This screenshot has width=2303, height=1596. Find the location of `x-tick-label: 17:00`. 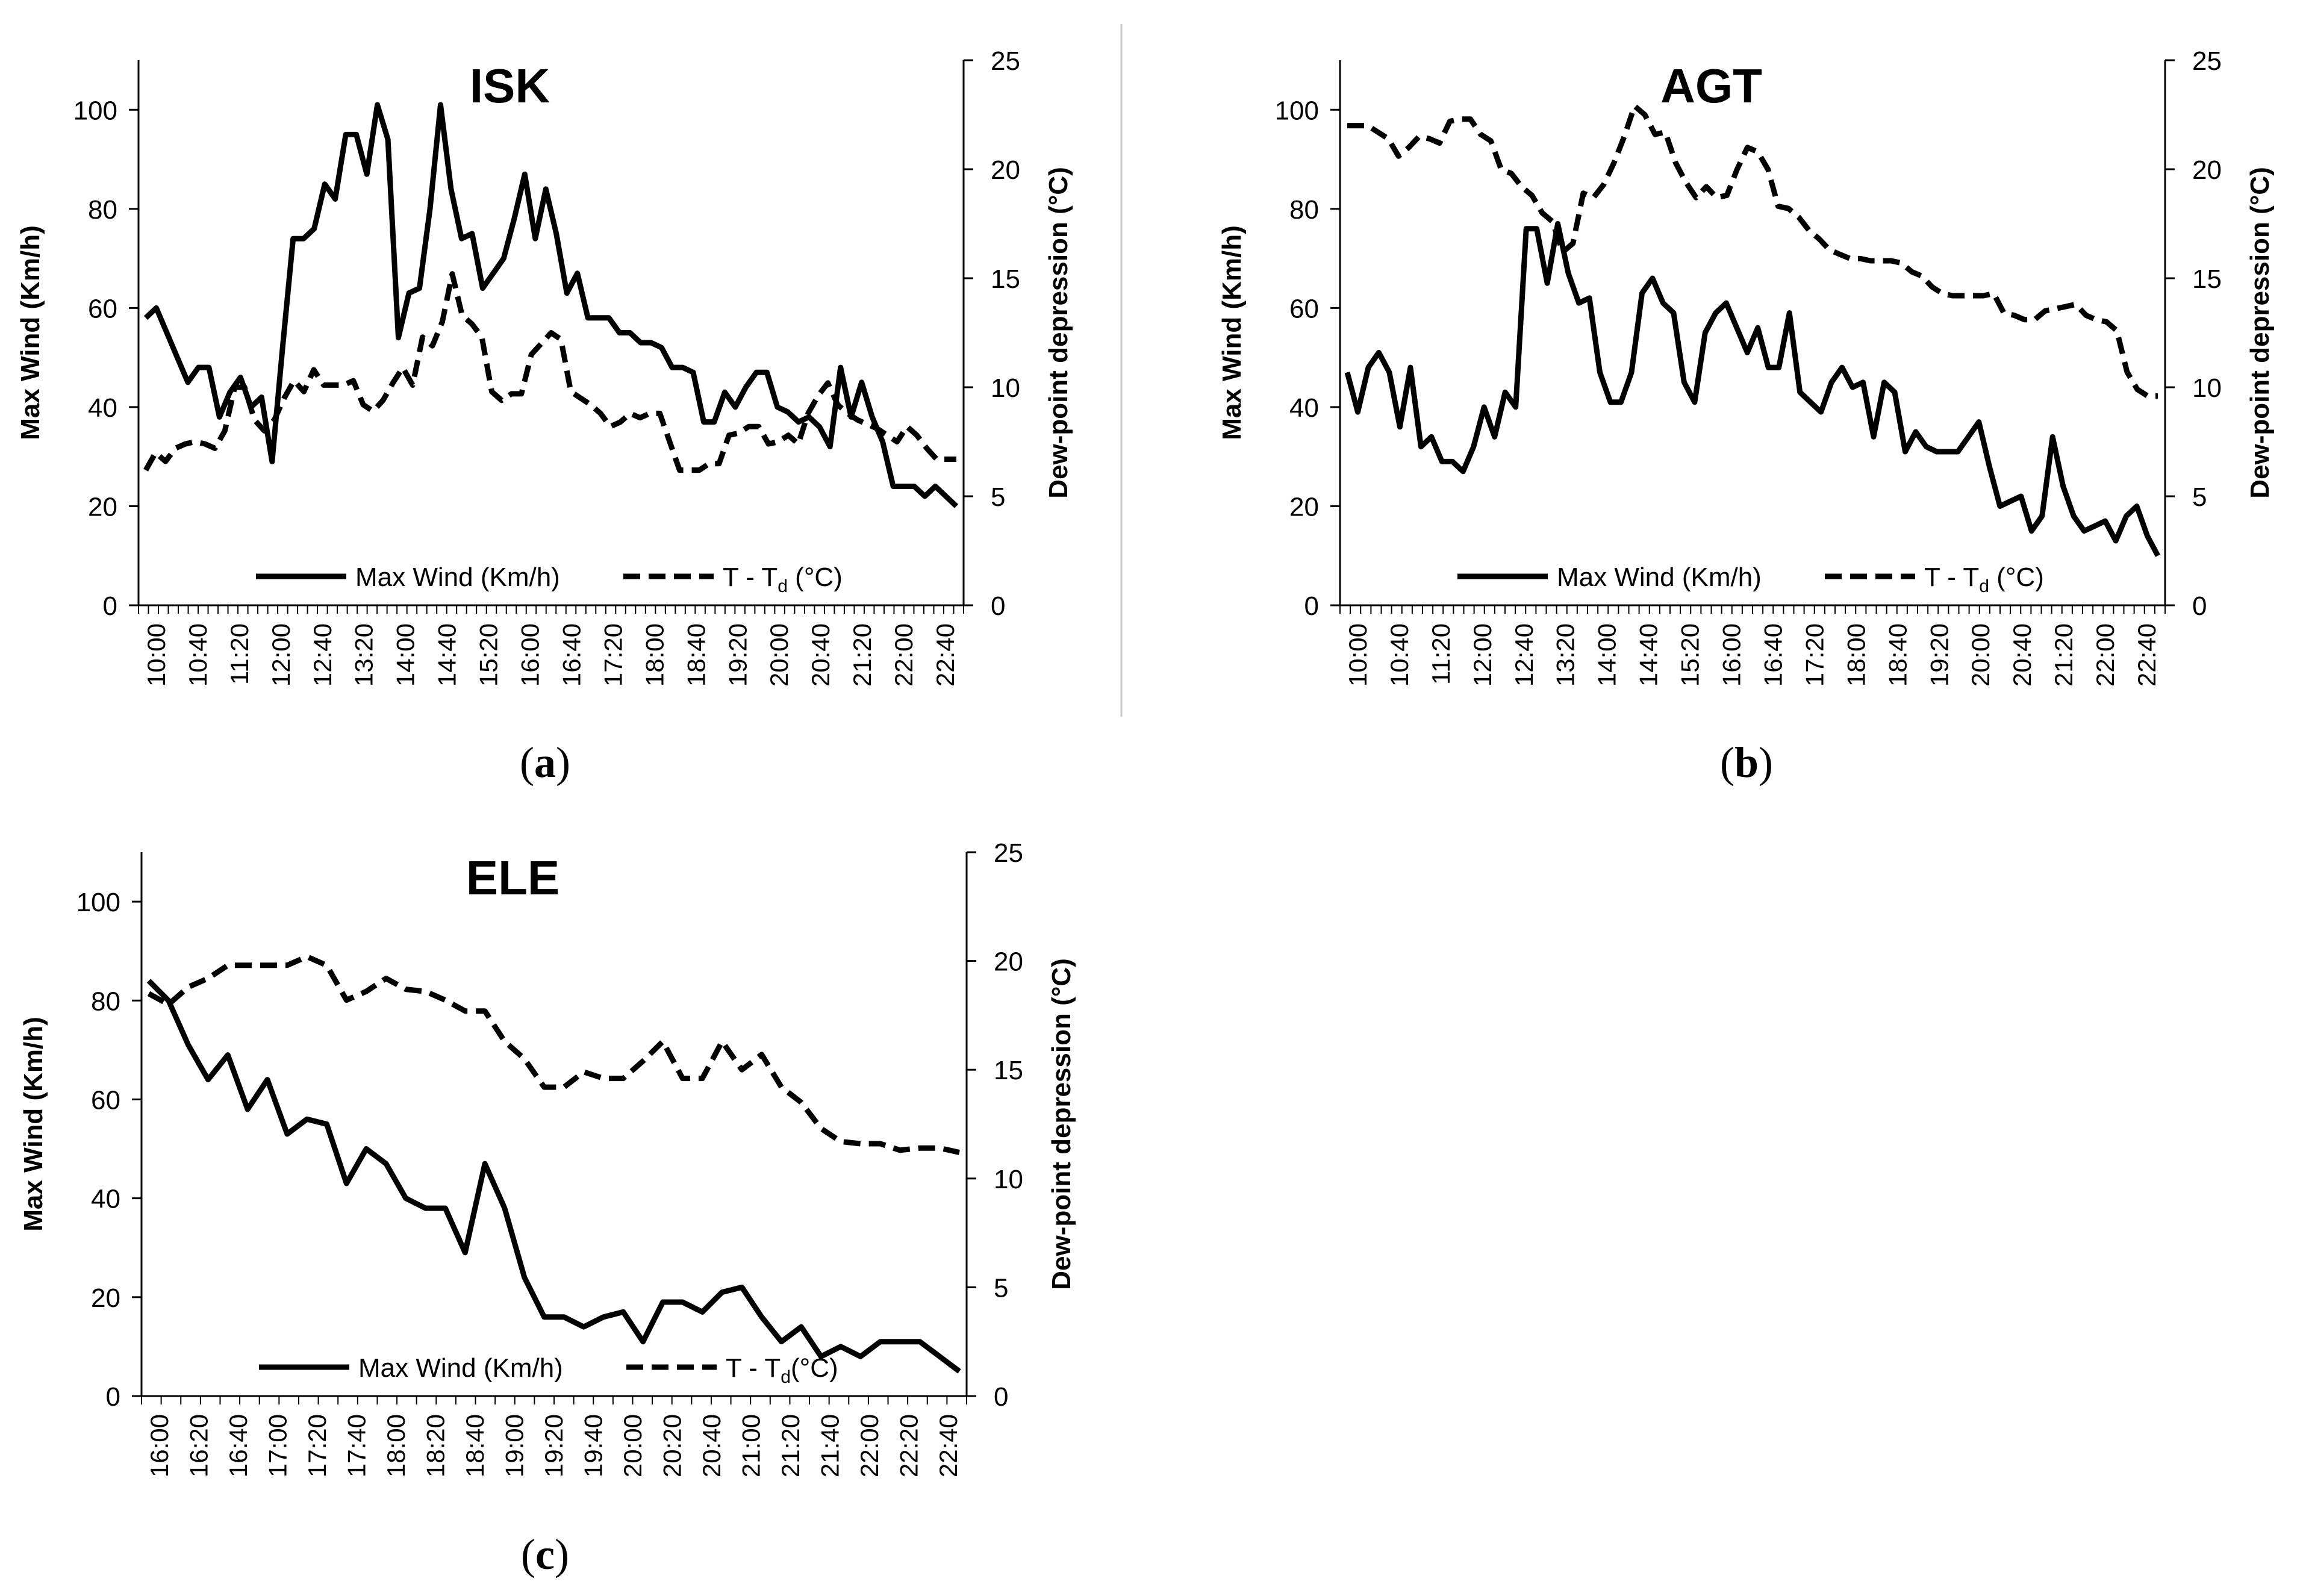

x-tick-label: 17:00 is located at coordinates (278, 1445).